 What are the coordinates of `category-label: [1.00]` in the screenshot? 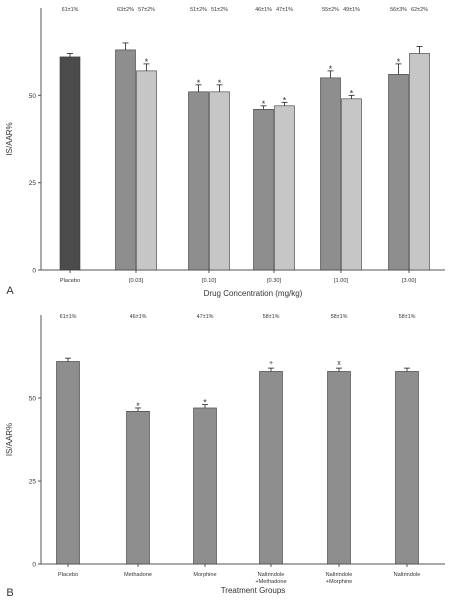 It's located at (341, 281).